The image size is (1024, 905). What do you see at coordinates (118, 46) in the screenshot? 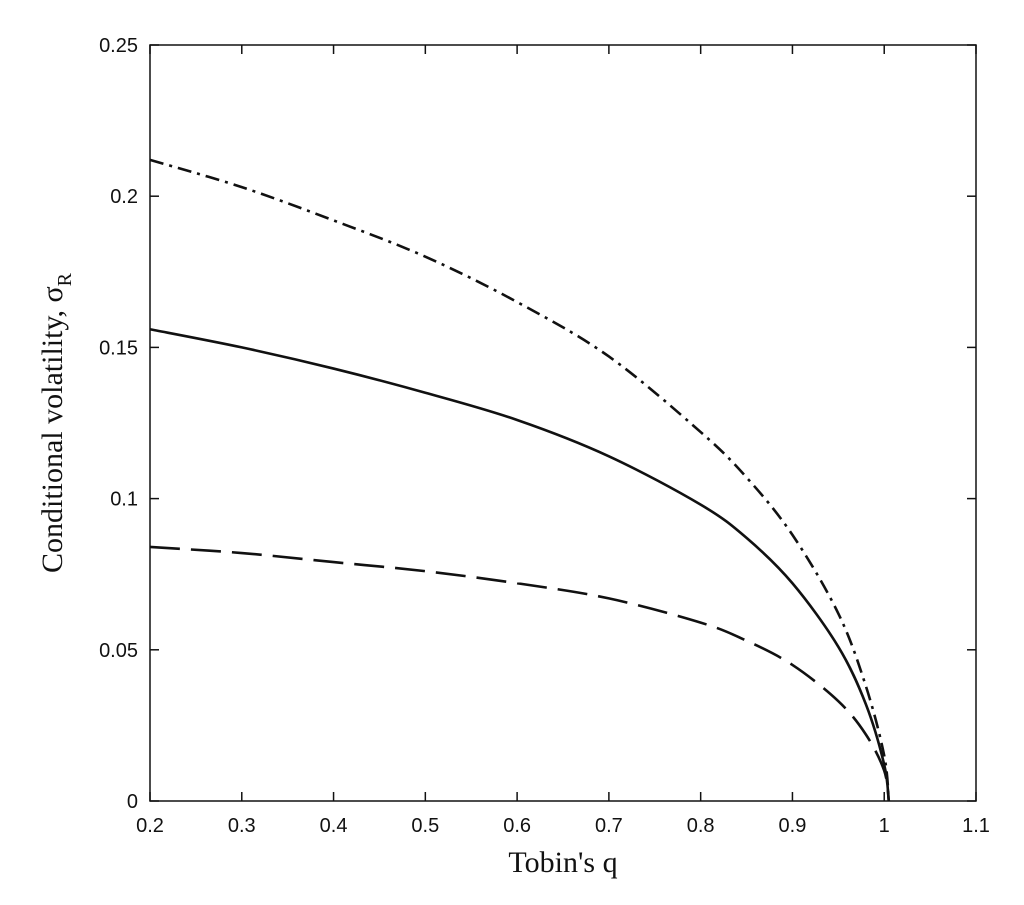
I see `y-tick-label: 0.25` at bounding box center [118, 46].